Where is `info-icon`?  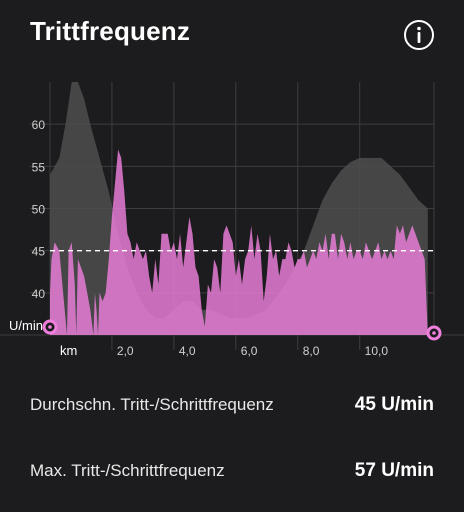
info-icon is located at coordinates (419, 35).